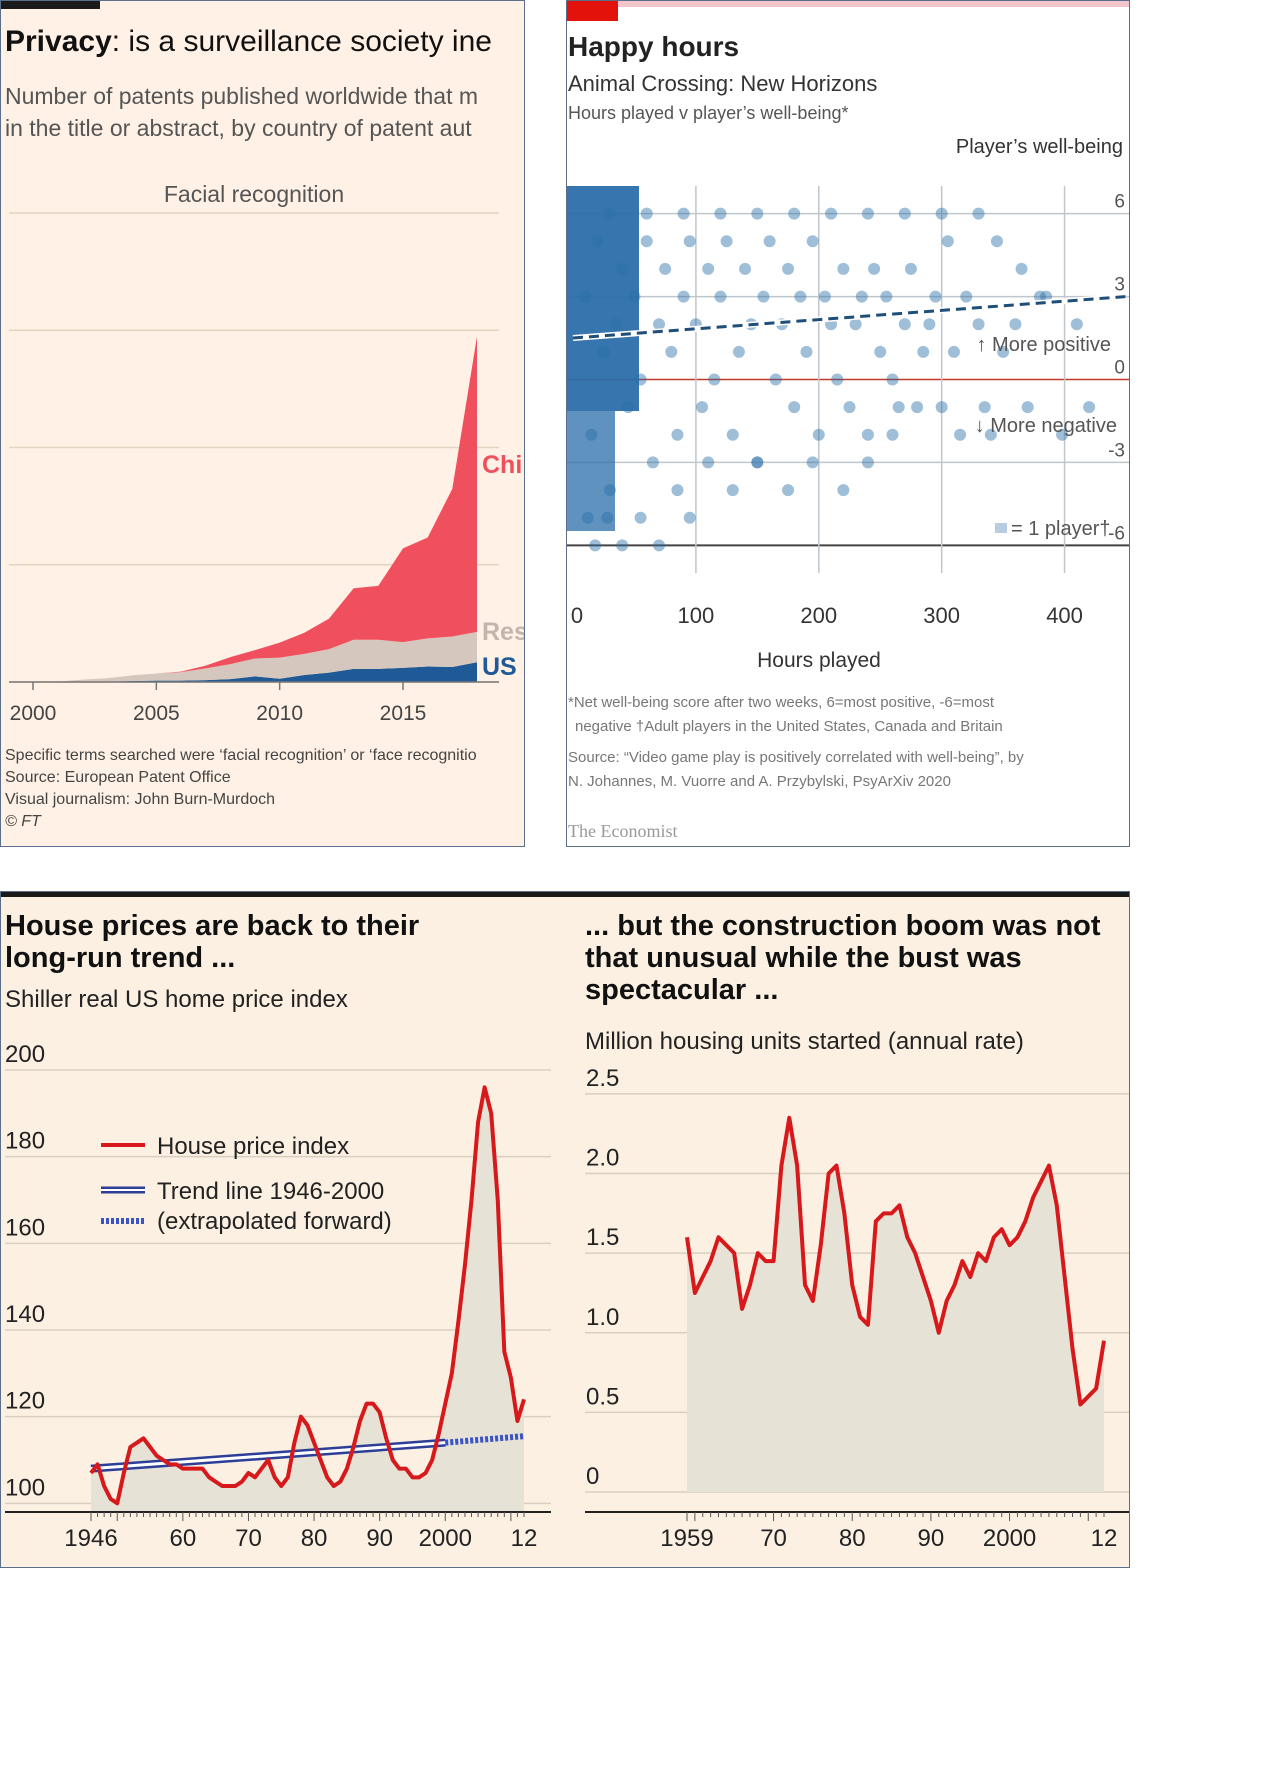 This screenshot has height=1778, width=1282. What do you see at coordinates (708, 113) in the screenshot?
I see `econ-subtitle-2: Hours played v player’s well-being*` at bounding box center [708, 113].